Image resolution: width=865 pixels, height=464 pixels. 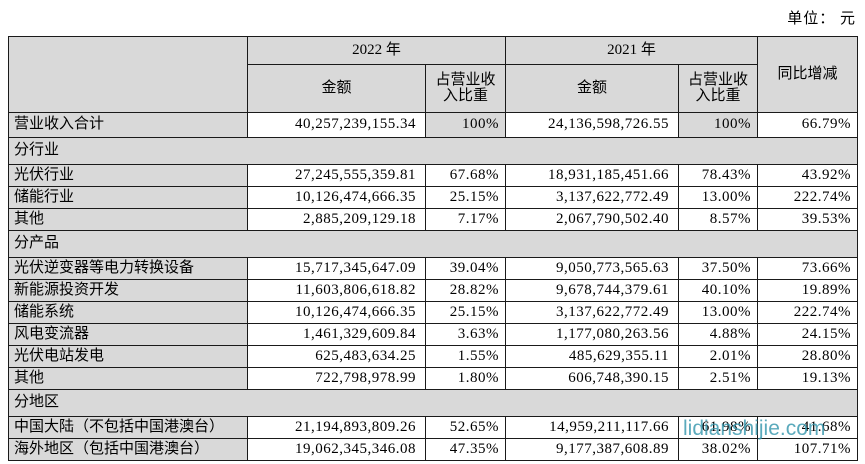 I want to click on amount-2021: 14,959,211,117.66, so click(x=592, y=427).